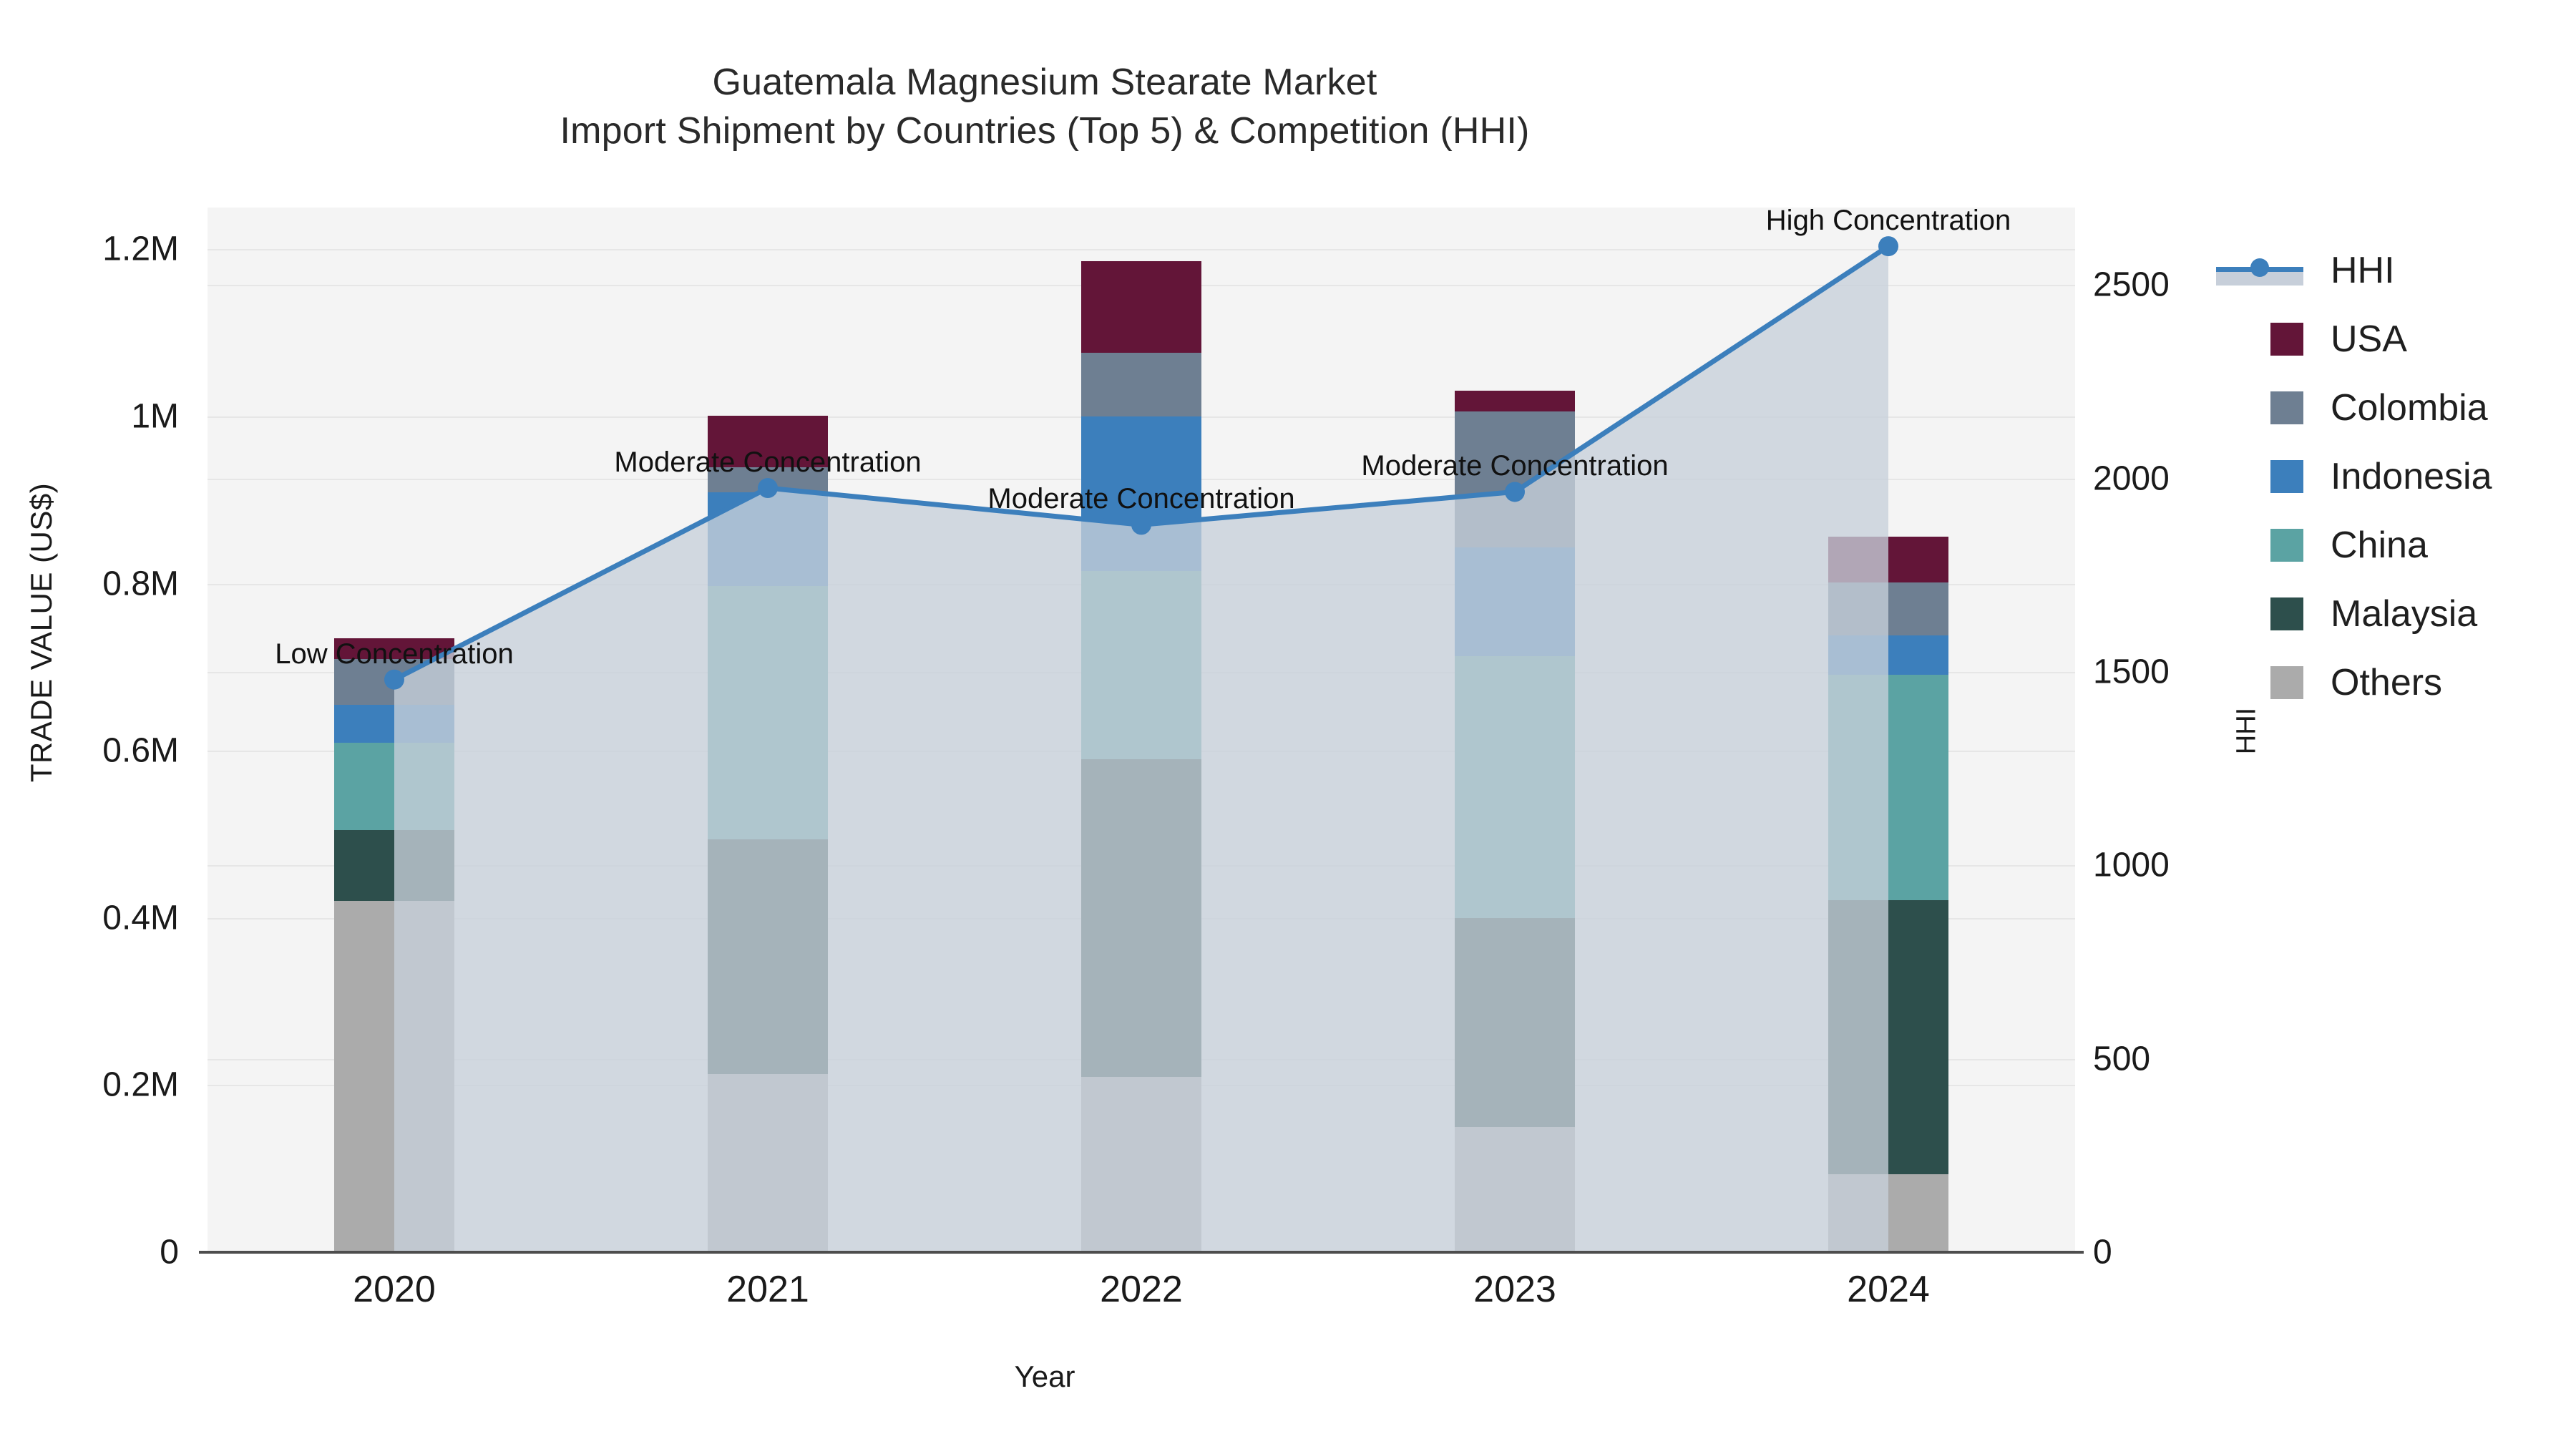 Image resolution: width=2576 pixels, height=1449 pixels. What do you see at coordinates (2131, 284) in the screenshot?
I see `y-axis-right-tick: 2500` at bounding box center [2131, 284].